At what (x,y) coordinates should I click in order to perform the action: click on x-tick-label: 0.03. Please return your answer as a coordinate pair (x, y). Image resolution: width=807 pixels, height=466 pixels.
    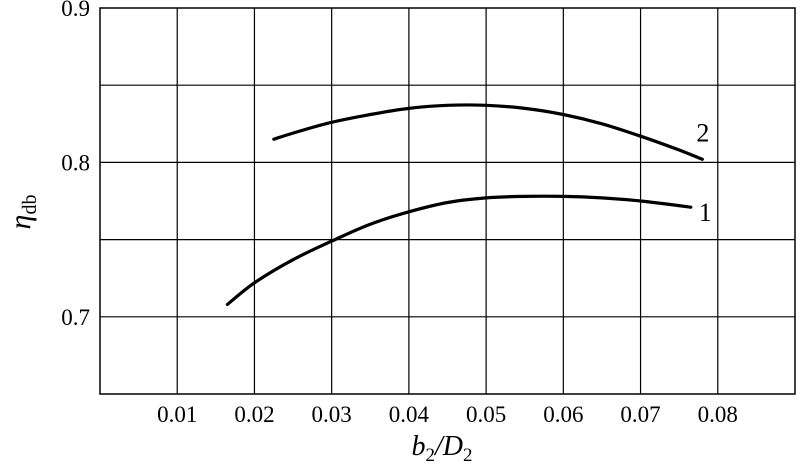
    Looking at the image, I should click on (332, 414).